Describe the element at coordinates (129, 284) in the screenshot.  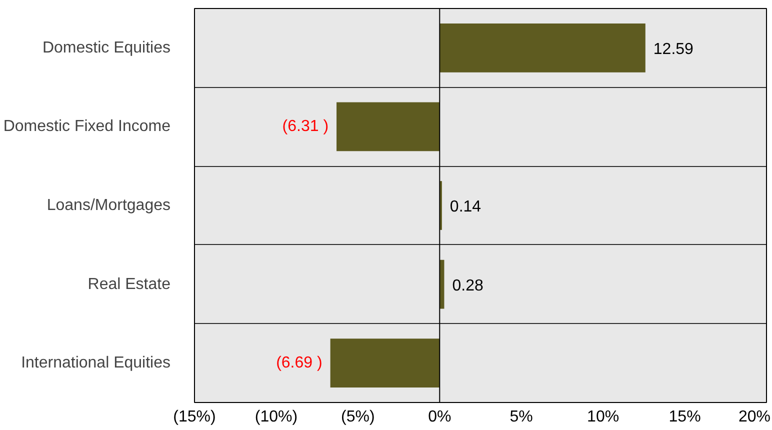
I see `y-tick-label: Real Estate` at that location.